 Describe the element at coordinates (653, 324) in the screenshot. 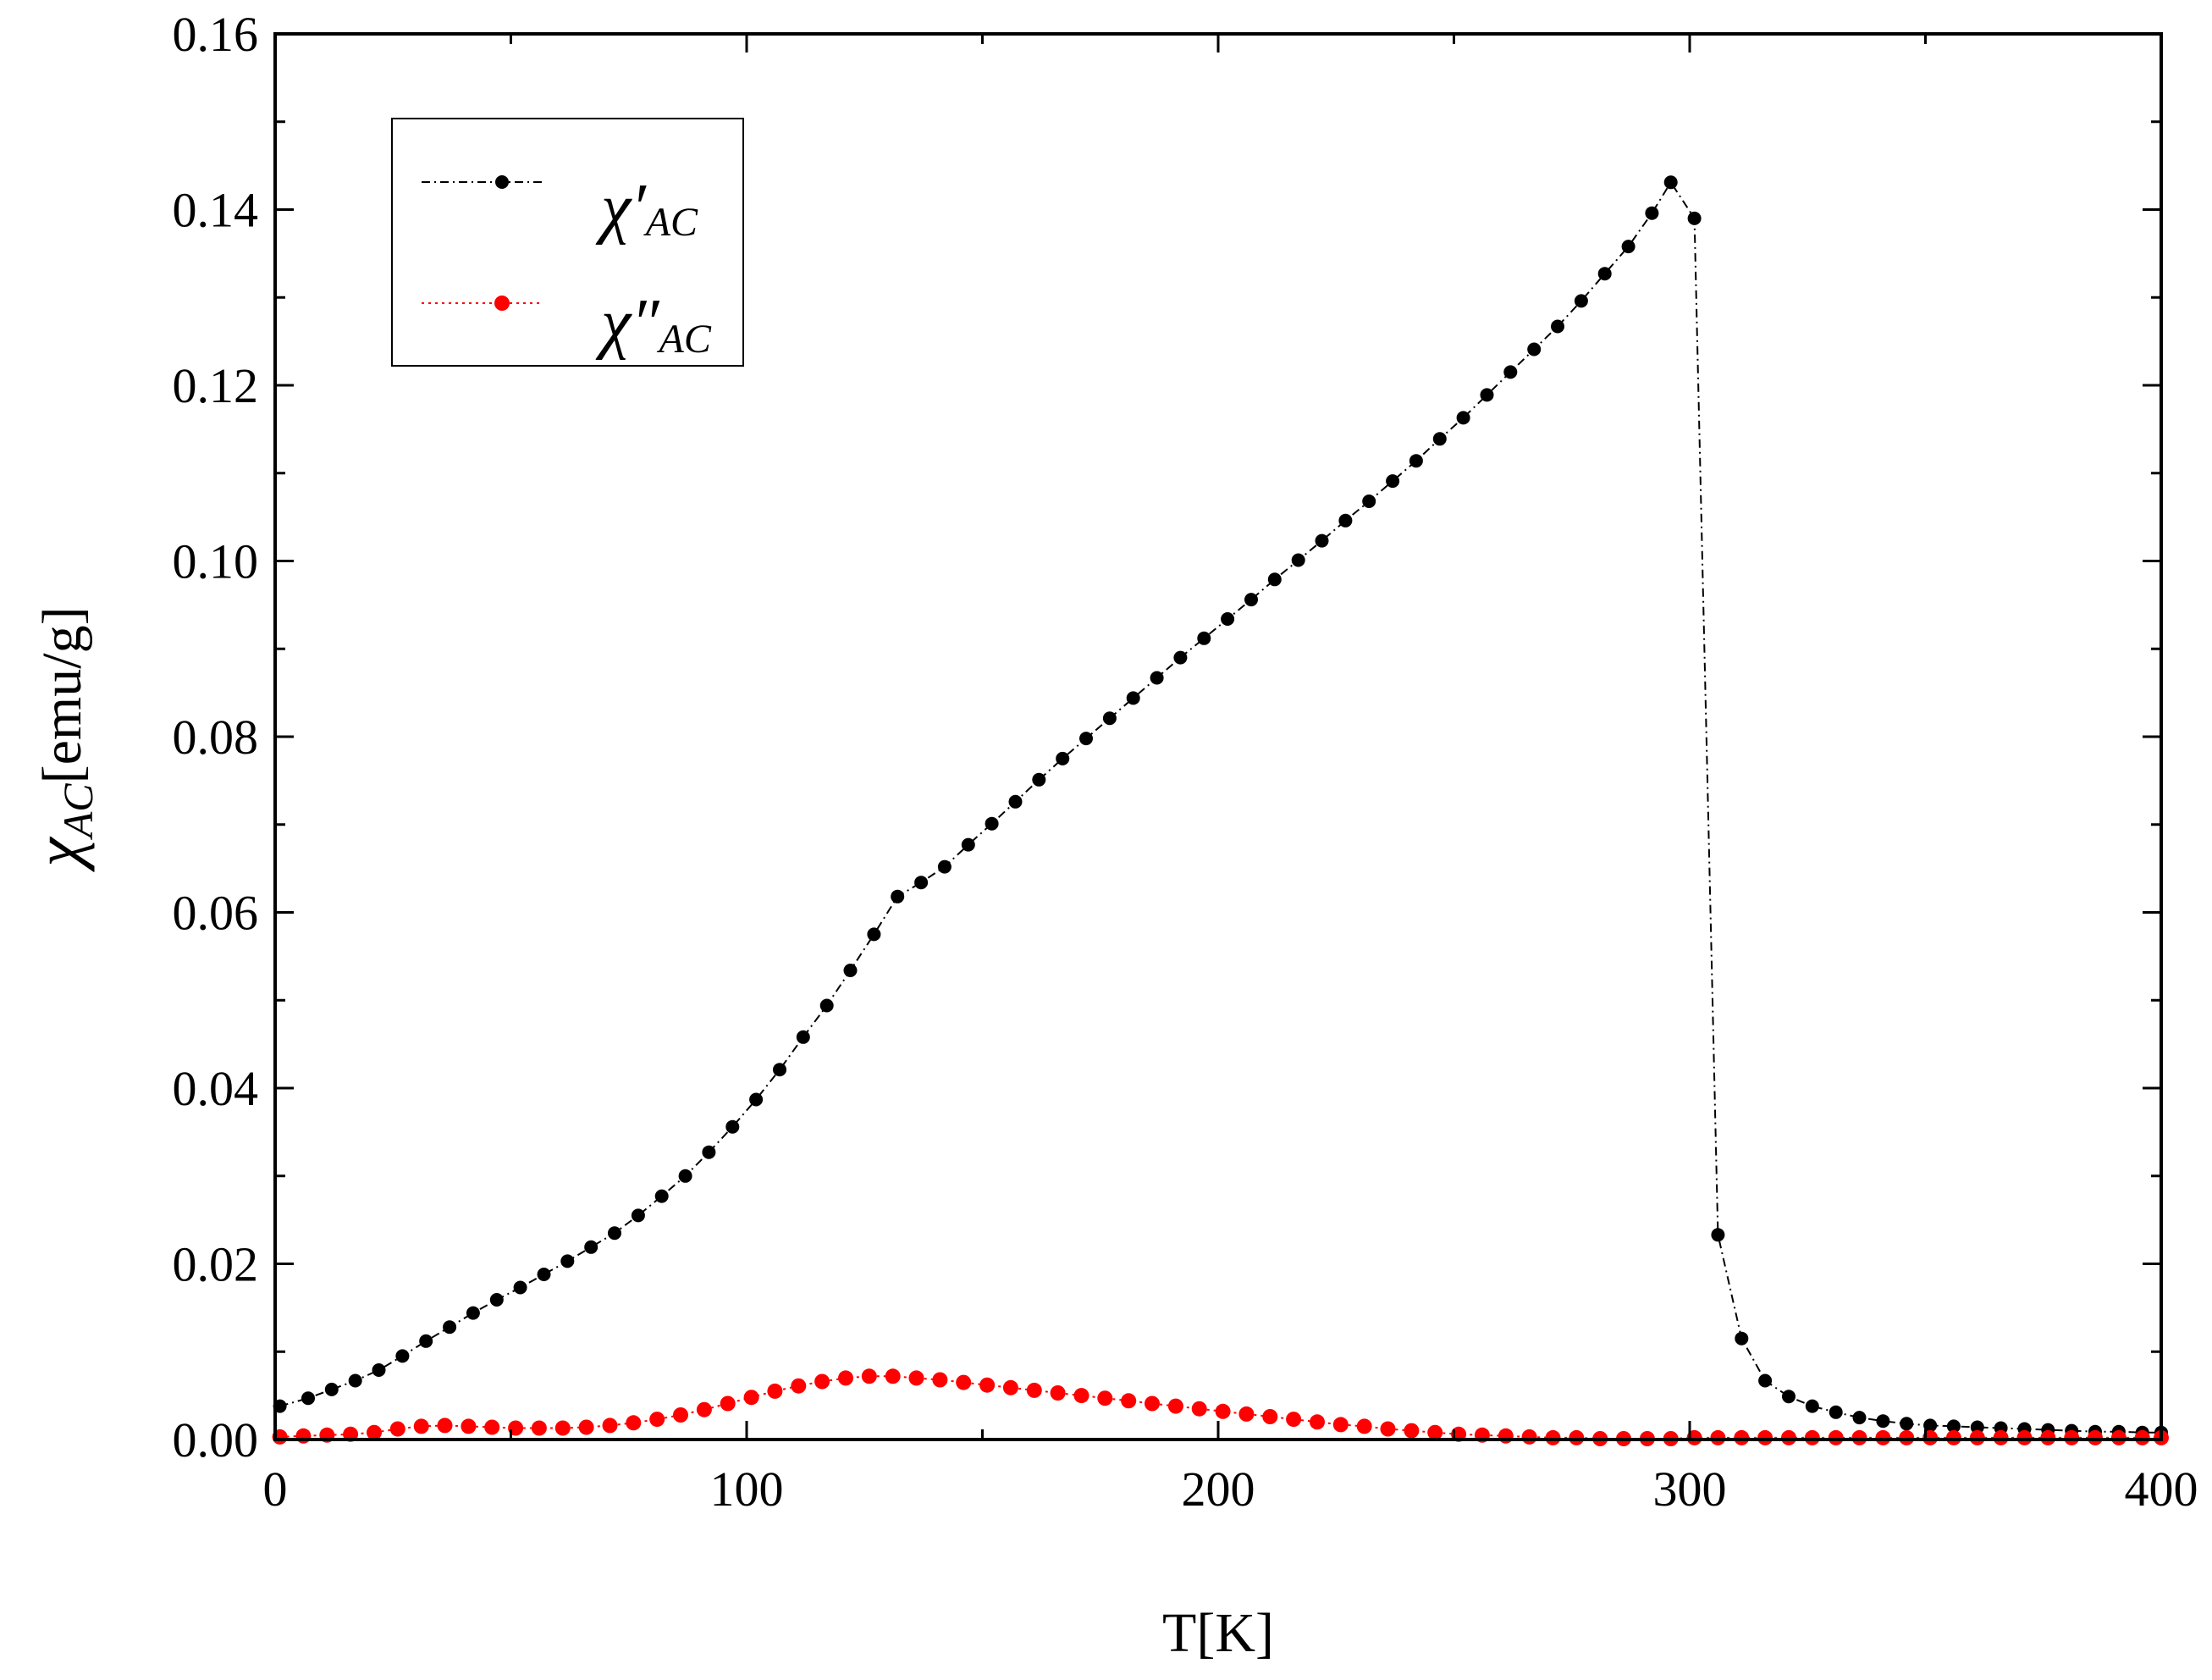

I see `legend-label-chi-double-prime: χ″AC` at that location.